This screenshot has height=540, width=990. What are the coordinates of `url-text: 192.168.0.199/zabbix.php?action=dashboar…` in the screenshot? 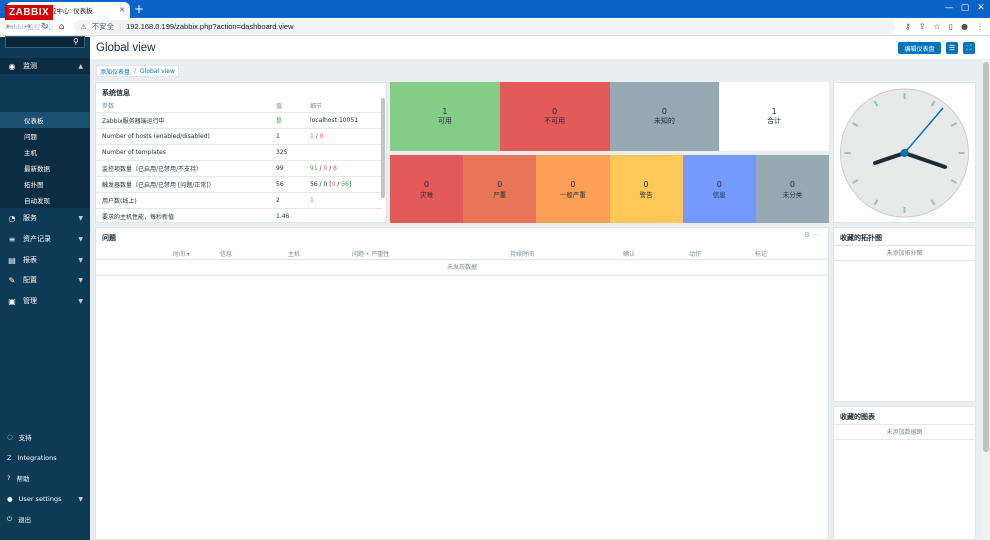 It's located at (210, 26).